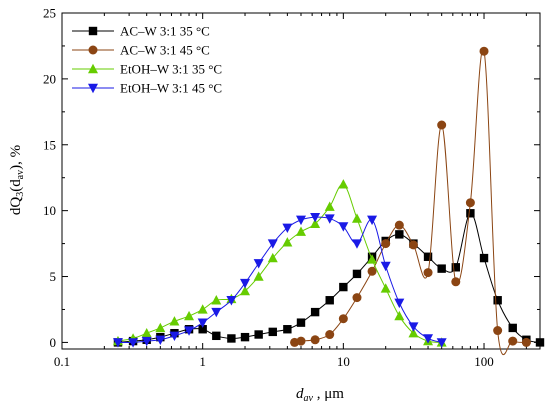 This screenshot has width=550, height=410. What do you see at coordinates (165, 31) in the screenshot?
I see `legend-label: AC–W 3:1 35 °C` at bounding box center [165, 31].